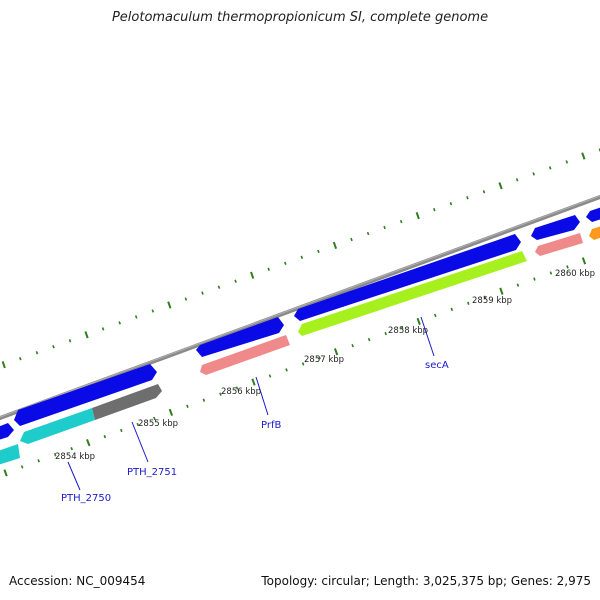  I want to click on gene-PTH_2751-gray, so click(127, 402).